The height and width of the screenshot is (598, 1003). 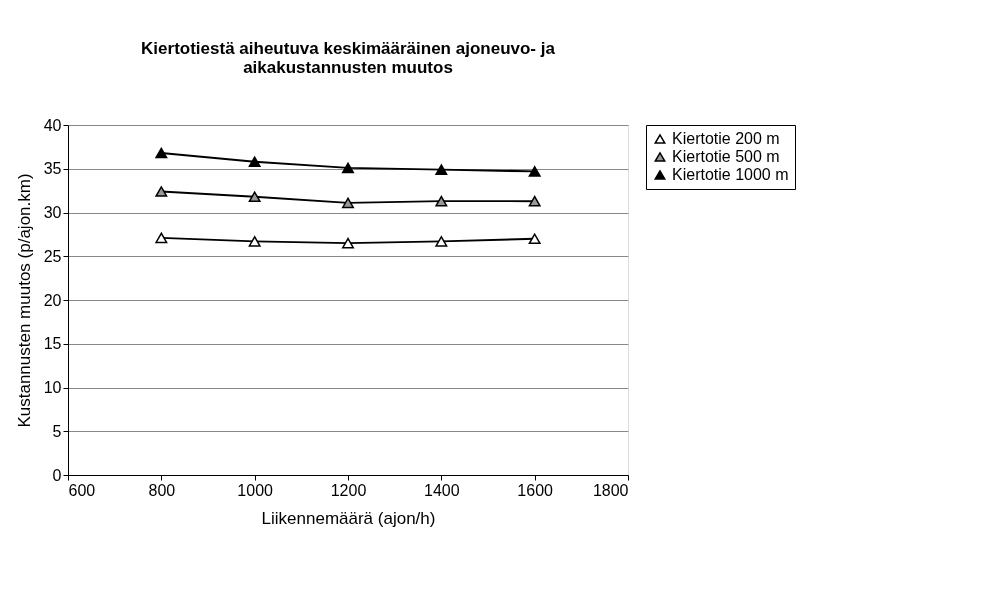 What do you see at coordinates (726, 156) in the screenshot?
I see `legend-label: Kiertotie 500 m` at bounding box center [726, 156].